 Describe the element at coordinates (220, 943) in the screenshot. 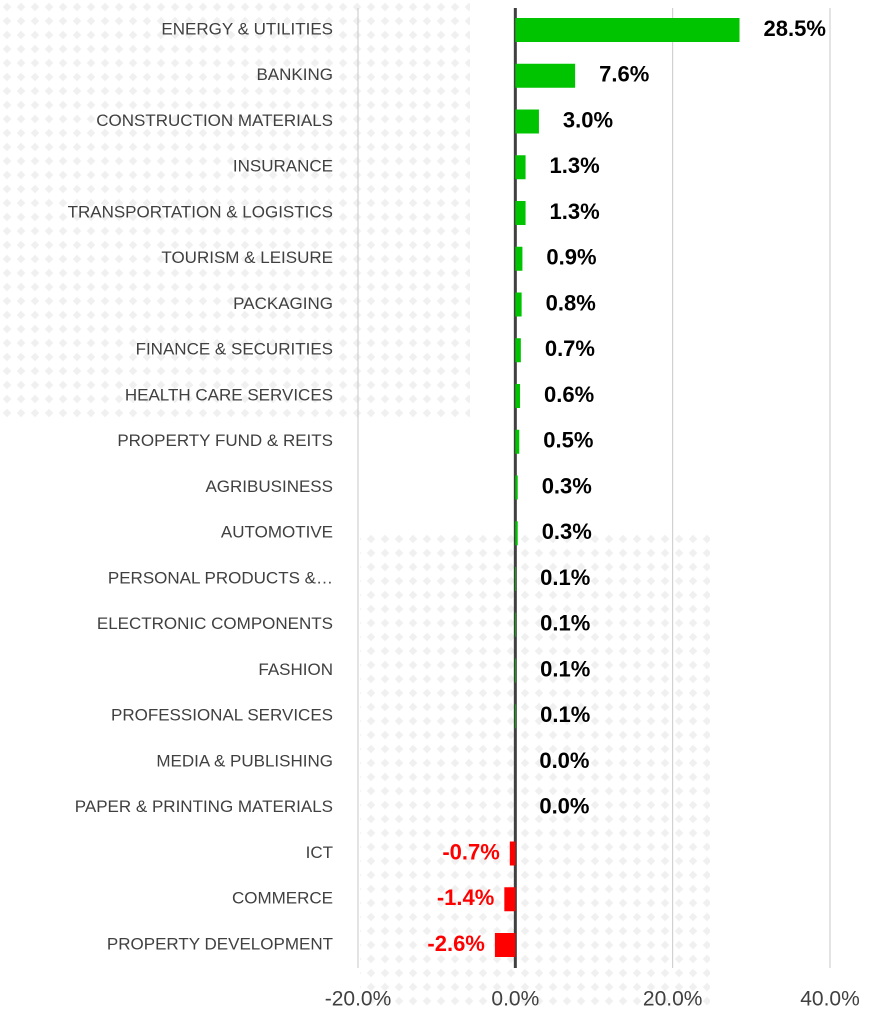

I see `category-label: PROPERTY DEVELOPMENT` at that location.